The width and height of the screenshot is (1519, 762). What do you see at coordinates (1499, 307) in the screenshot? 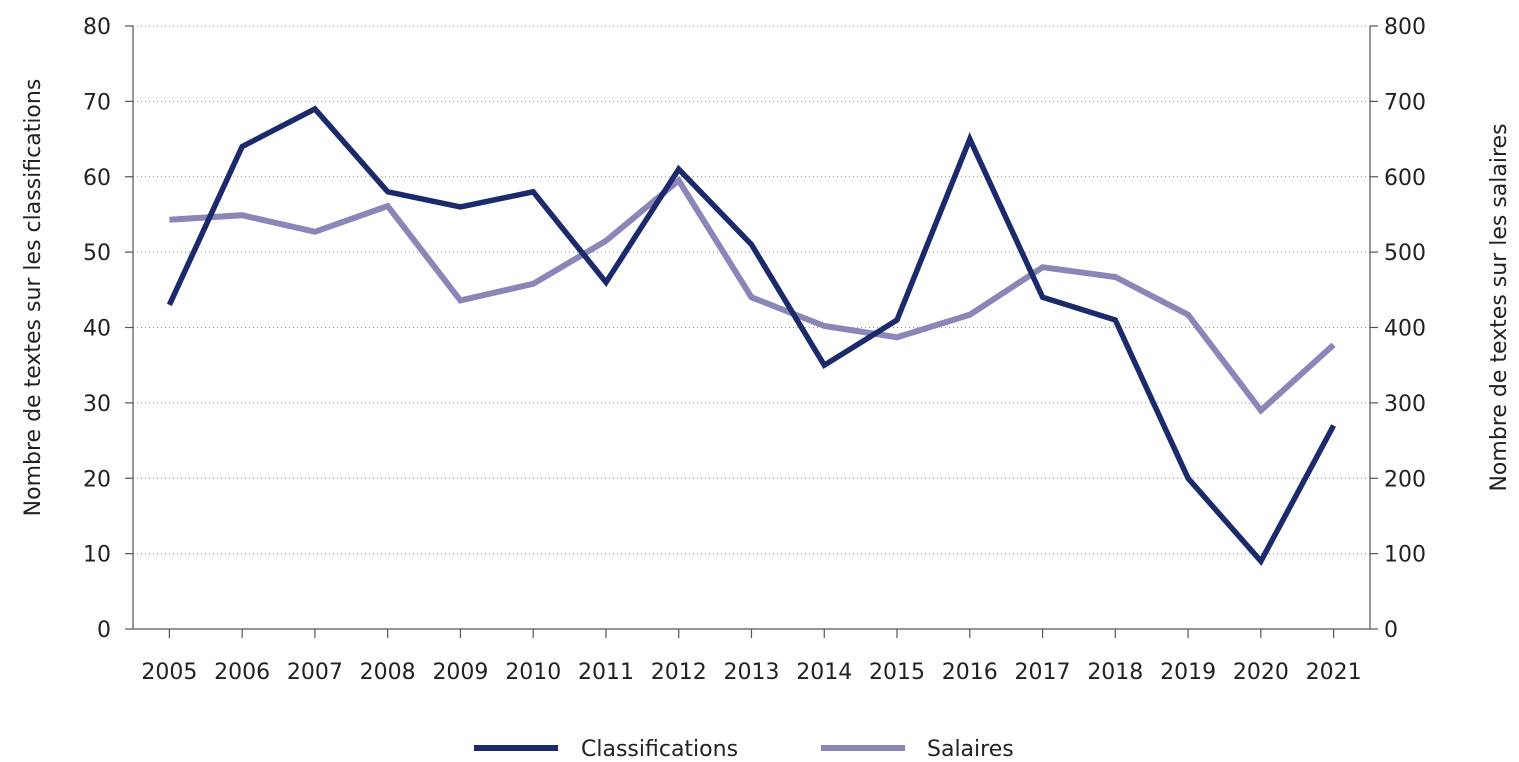
I see `y-right-axis-title: Nombre de textes sur les salaires` at bounding box center [1499, 307].